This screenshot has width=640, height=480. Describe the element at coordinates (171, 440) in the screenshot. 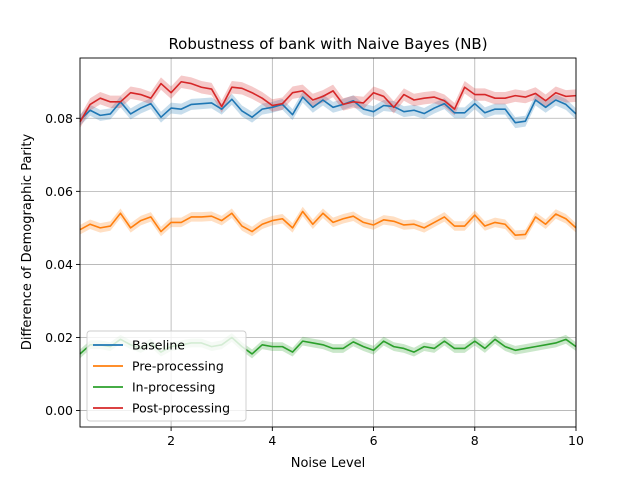

I see `x-tick-label: 2` at that location.